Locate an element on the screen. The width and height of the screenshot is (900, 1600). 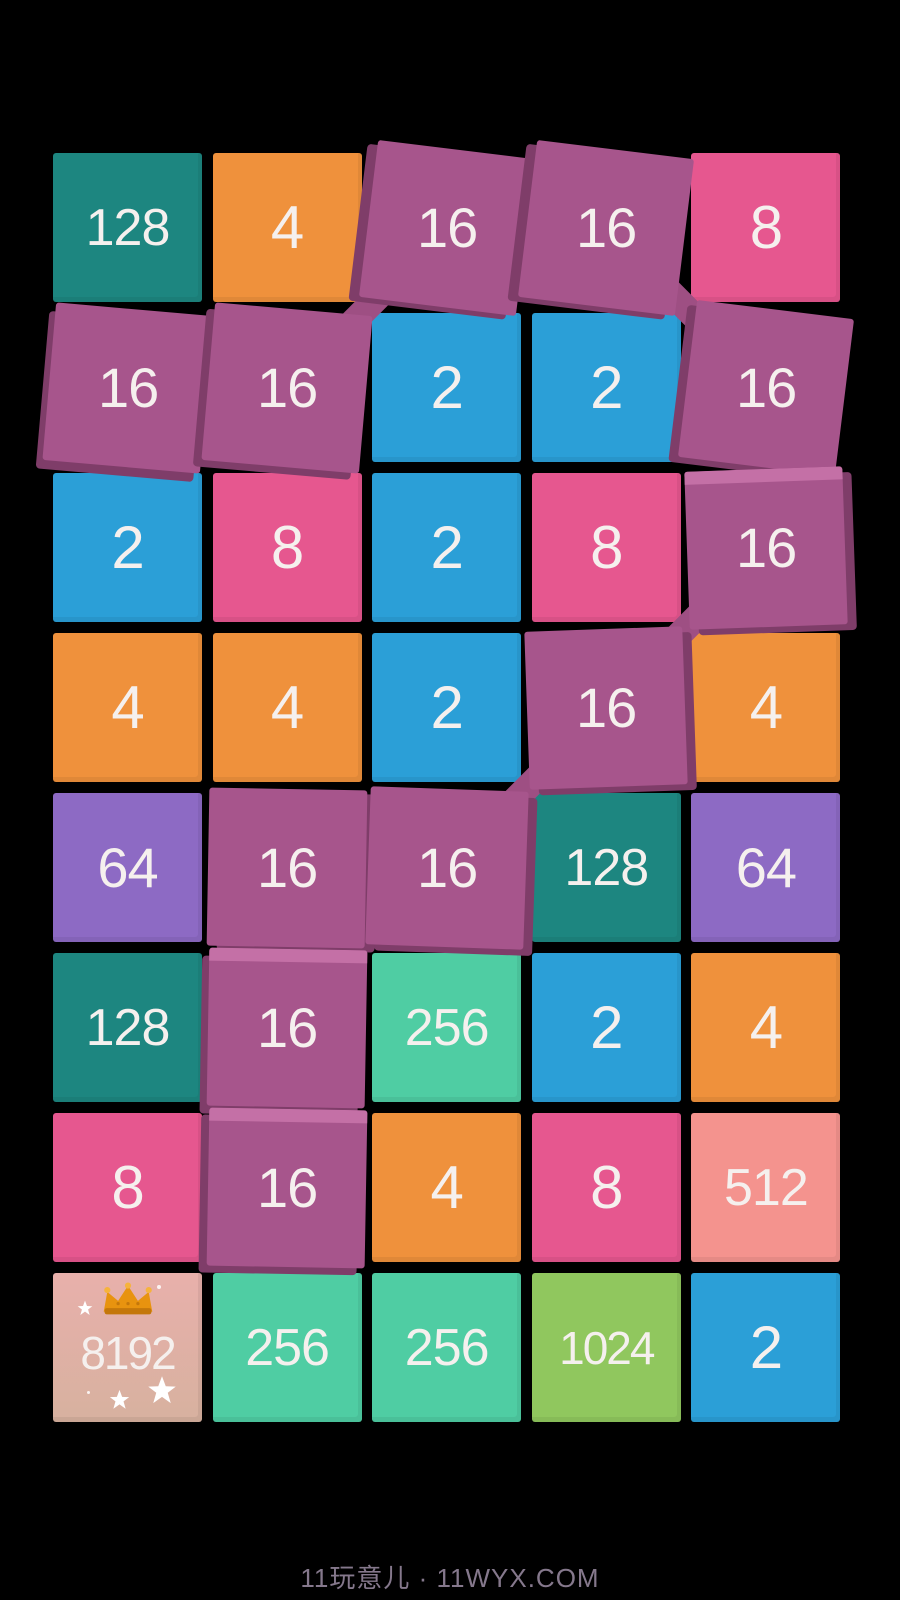
tile-r8c5: 2 is located at coordinates (766, 1347).